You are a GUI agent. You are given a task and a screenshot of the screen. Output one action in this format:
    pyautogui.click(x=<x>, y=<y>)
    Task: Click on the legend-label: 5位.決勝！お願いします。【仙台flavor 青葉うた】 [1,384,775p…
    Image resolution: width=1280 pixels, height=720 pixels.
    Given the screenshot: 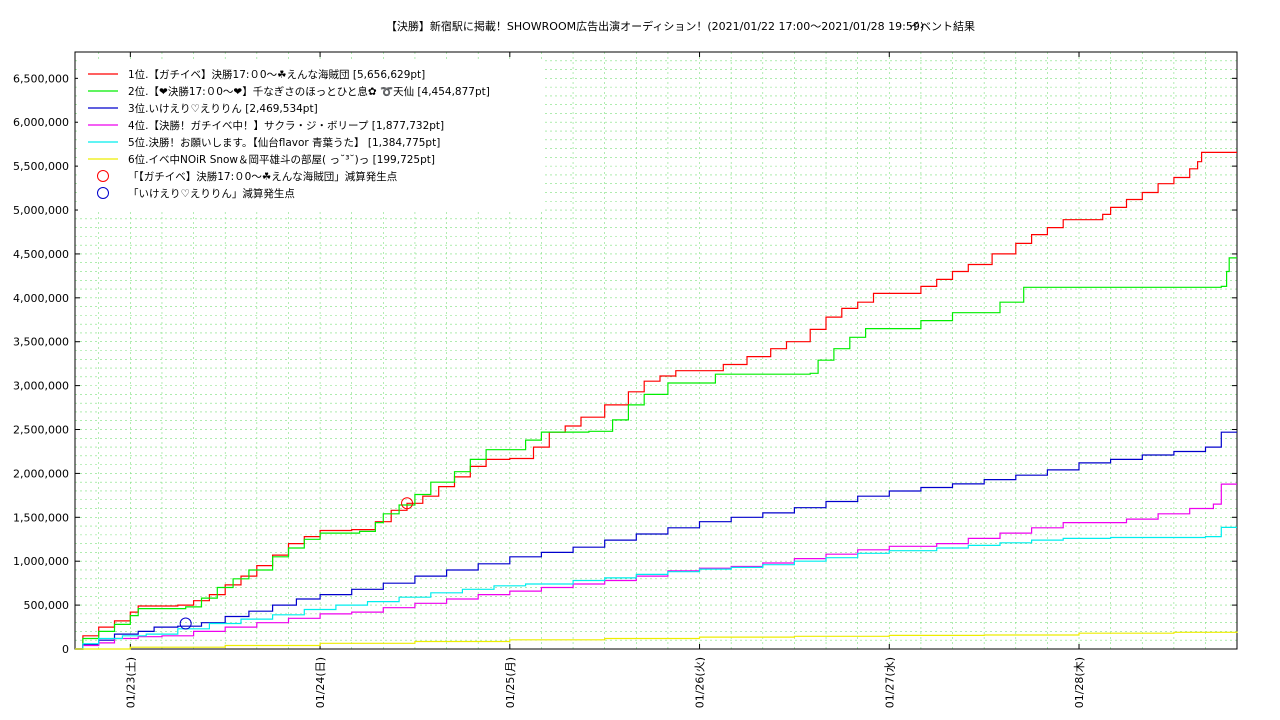 What is the action you would take?
    pyautogui.click(x=284, y=142)
    